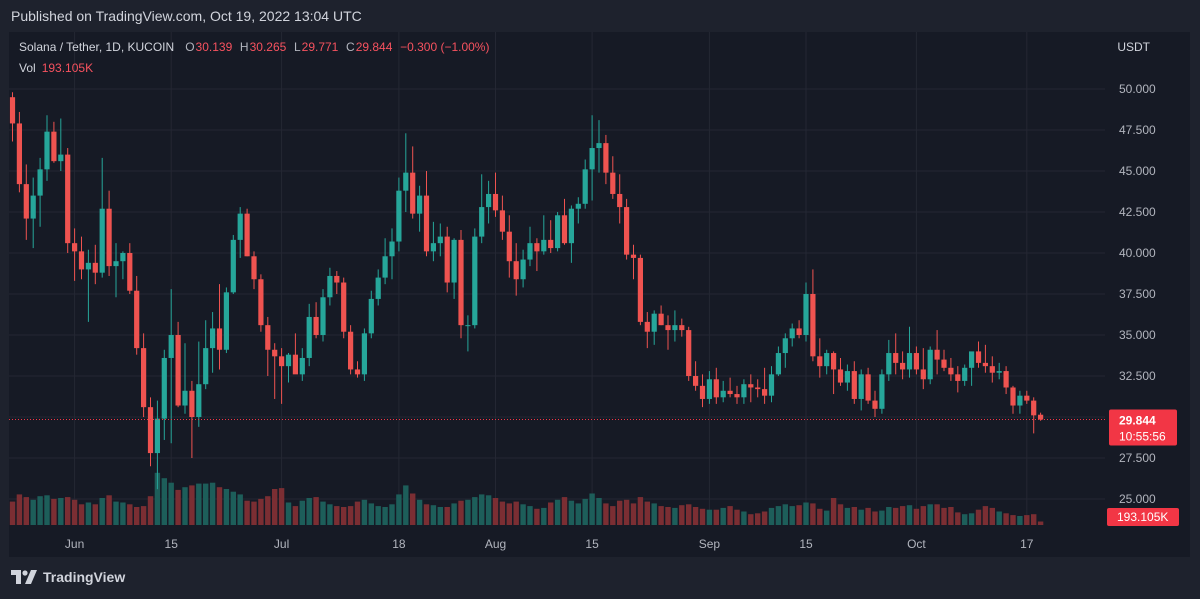 The height and width of the screenshot is (599, 1200). I want to click on tradingview-logo: TradingView, so click(68, 577).